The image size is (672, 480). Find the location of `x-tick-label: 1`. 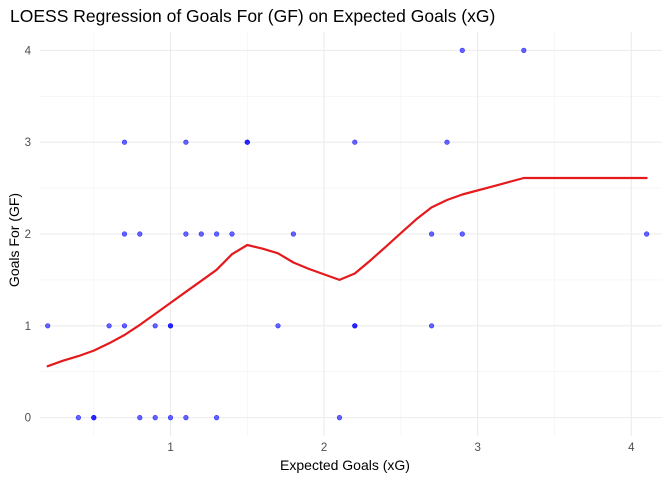

x-tick-label: 1 is located at coordinates (170, 448).